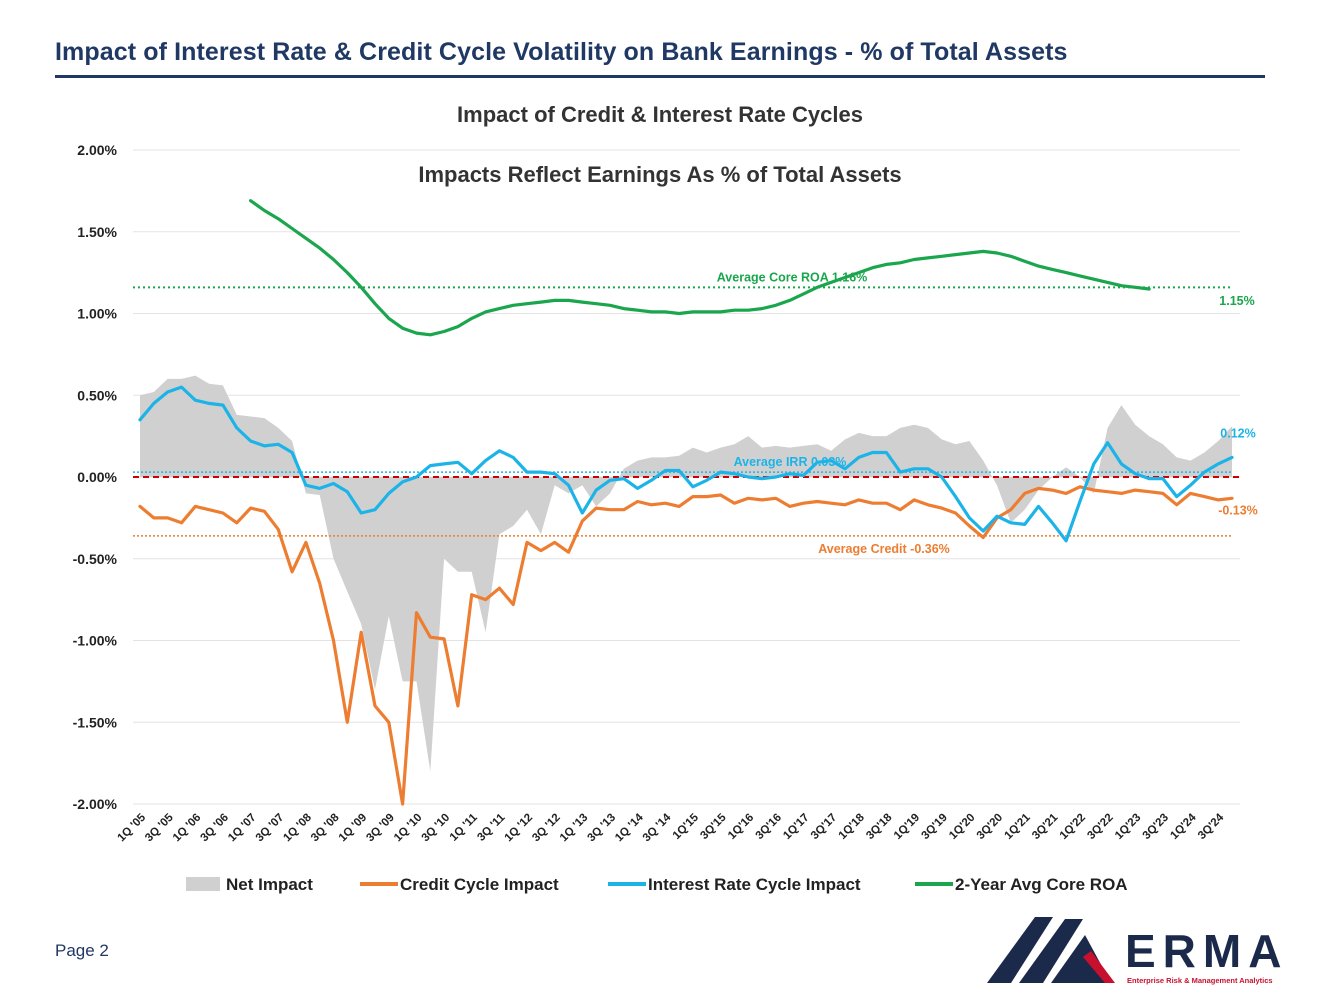 The width and height of the screenshot is (1320, 993). What do you see at coordinates (713, 826) in the screenshot?
I see `x-tick-label: 3Q'15` at bounding box center [713, 826].